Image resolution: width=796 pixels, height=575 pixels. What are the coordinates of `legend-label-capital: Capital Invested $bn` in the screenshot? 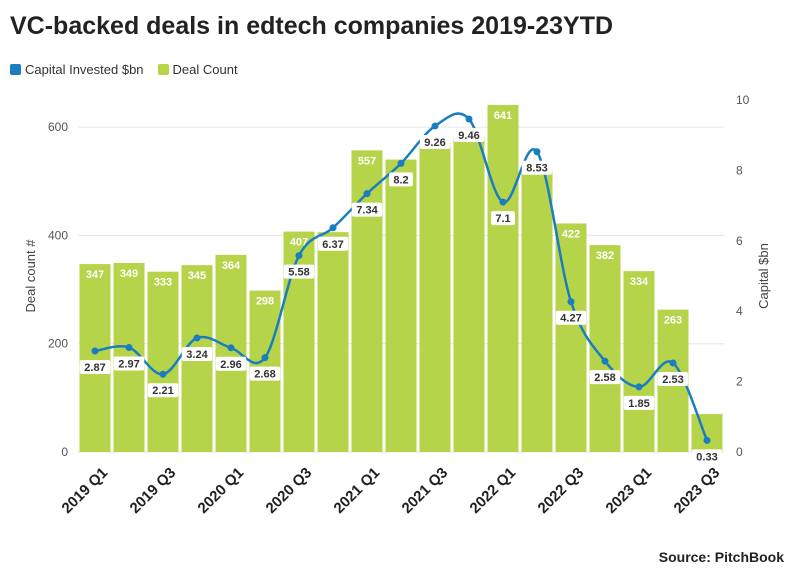 It's located at (84, 69).